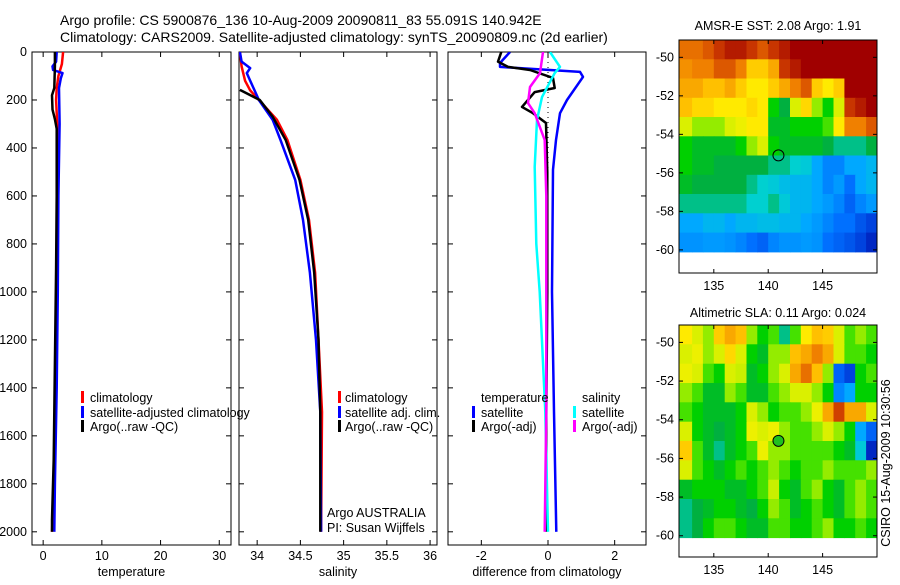 Image resolution: width=900 pixels, height=585 pixels. I want to click on y-tick-label: -60, so click(665, 250).